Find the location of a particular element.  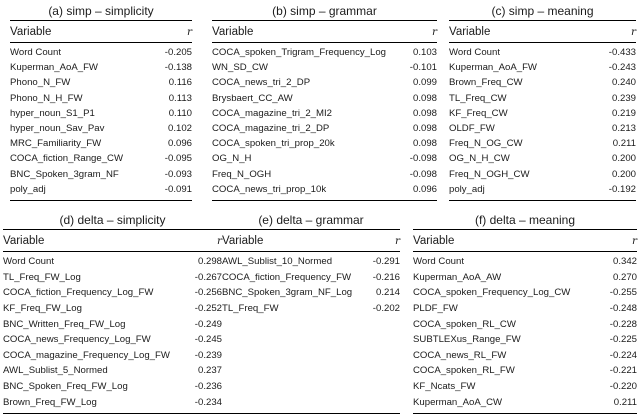

table-row: COCA_spoken_RL_CW -0.228 is located at coordinates (525, 324).